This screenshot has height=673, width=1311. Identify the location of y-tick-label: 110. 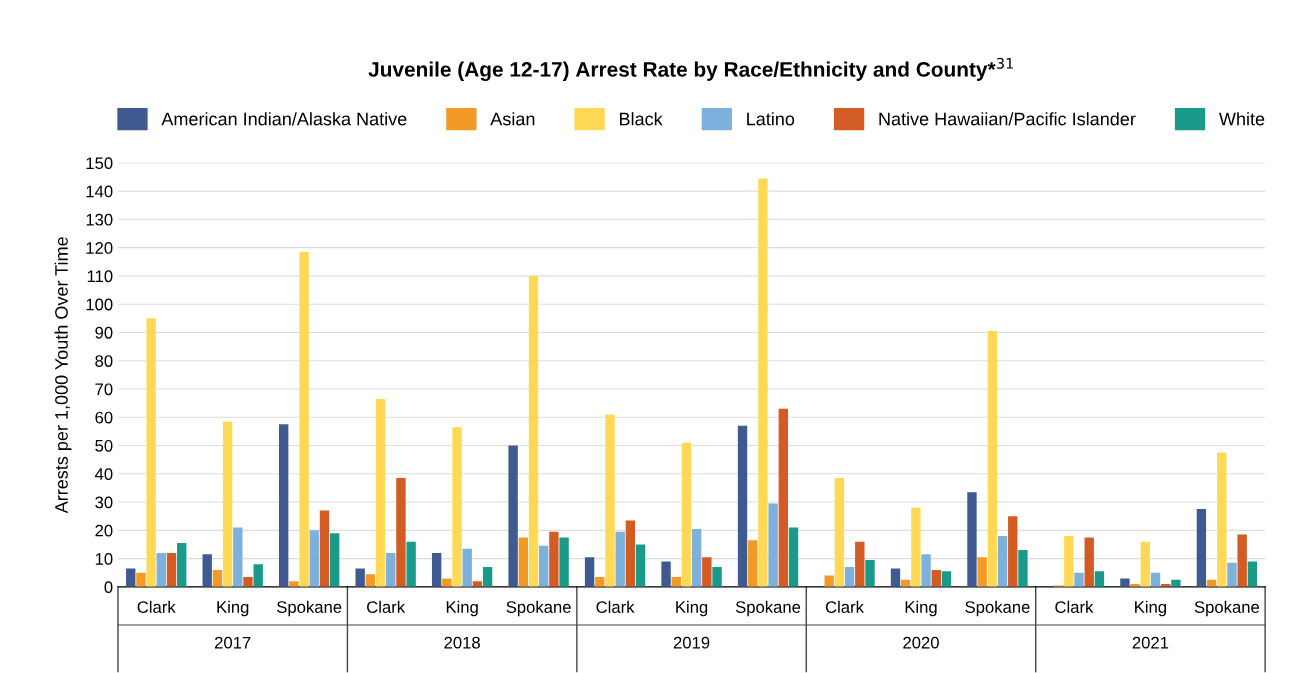
(100, 276).